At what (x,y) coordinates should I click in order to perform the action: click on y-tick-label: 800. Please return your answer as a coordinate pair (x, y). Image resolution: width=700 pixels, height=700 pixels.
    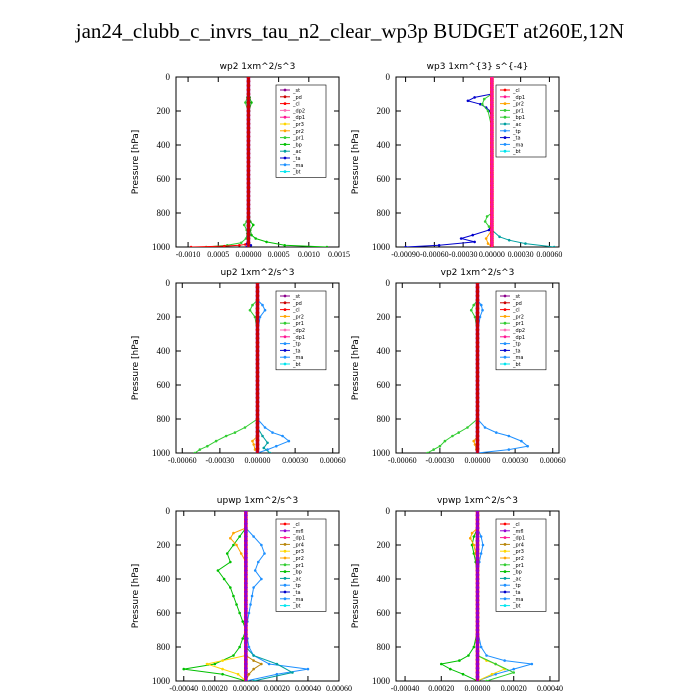
    Looking at the image, I should click on (384, 419).